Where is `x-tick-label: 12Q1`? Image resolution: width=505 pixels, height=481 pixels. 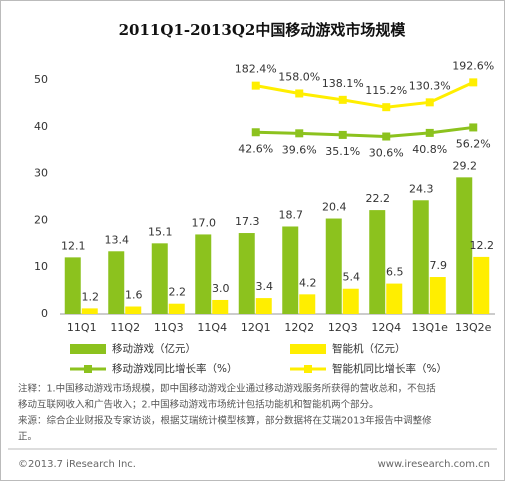
x-tick-label: 12Q1 is located at coordinates (256, 327).